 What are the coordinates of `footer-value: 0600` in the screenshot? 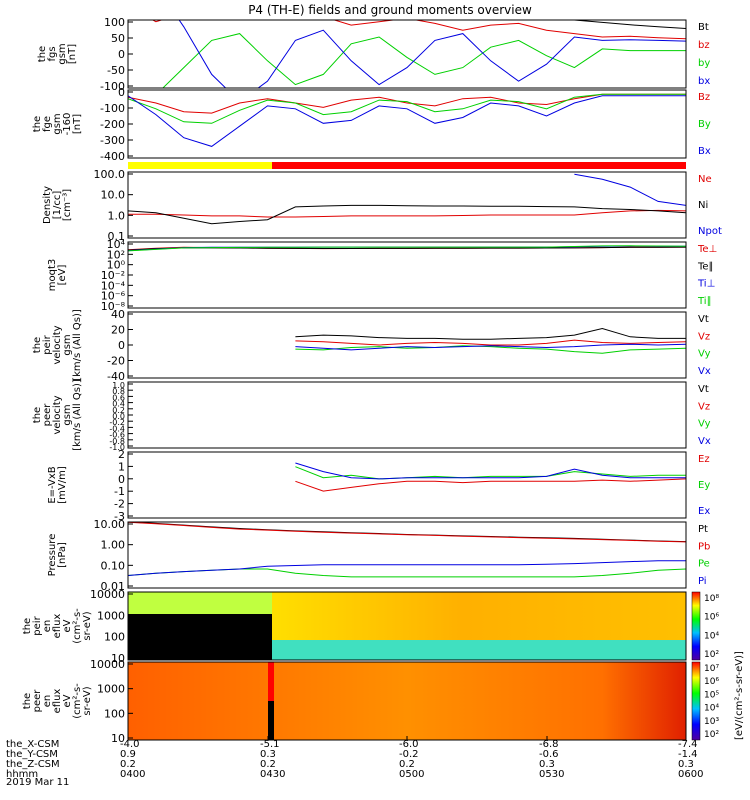 It's located at (690, 774).